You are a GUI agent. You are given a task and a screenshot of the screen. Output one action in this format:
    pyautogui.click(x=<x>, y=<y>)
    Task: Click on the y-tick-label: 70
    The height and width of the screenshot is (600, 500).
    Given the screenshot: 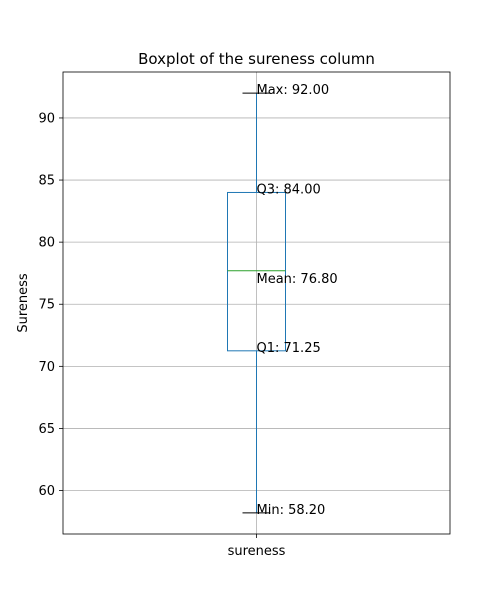 What is the action you would take?
    pyautogui.click(x=46, y=367)
    